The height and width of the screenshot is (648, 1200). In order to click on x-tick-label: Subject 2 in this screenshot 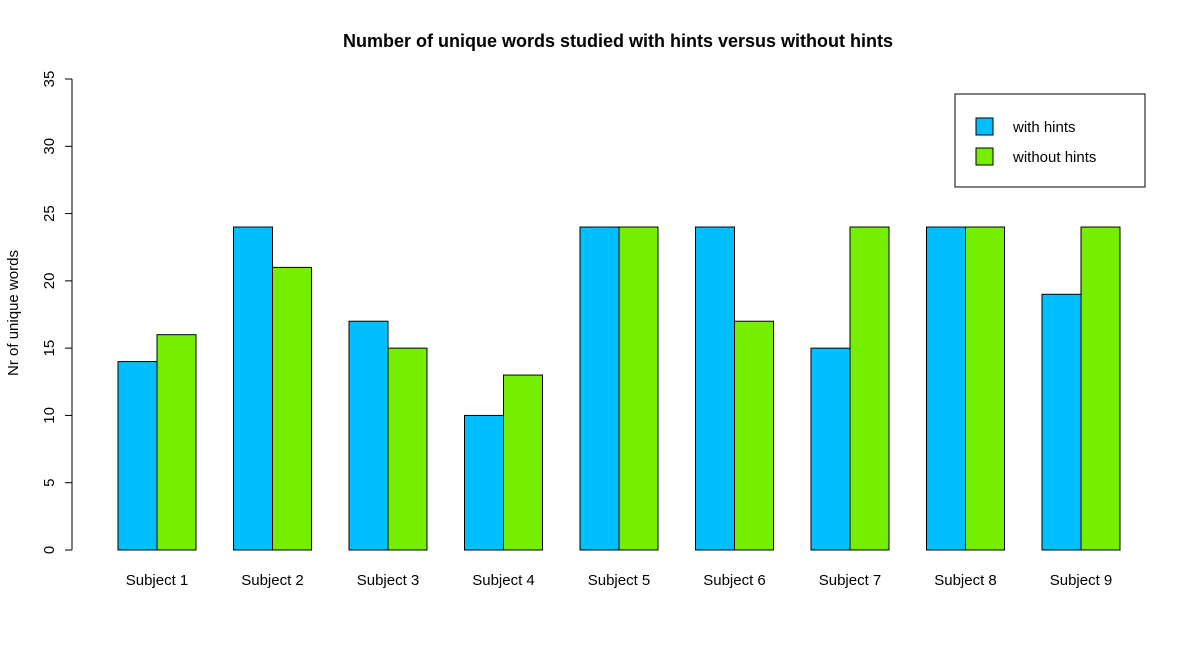, I will do `click(272, 580)`.